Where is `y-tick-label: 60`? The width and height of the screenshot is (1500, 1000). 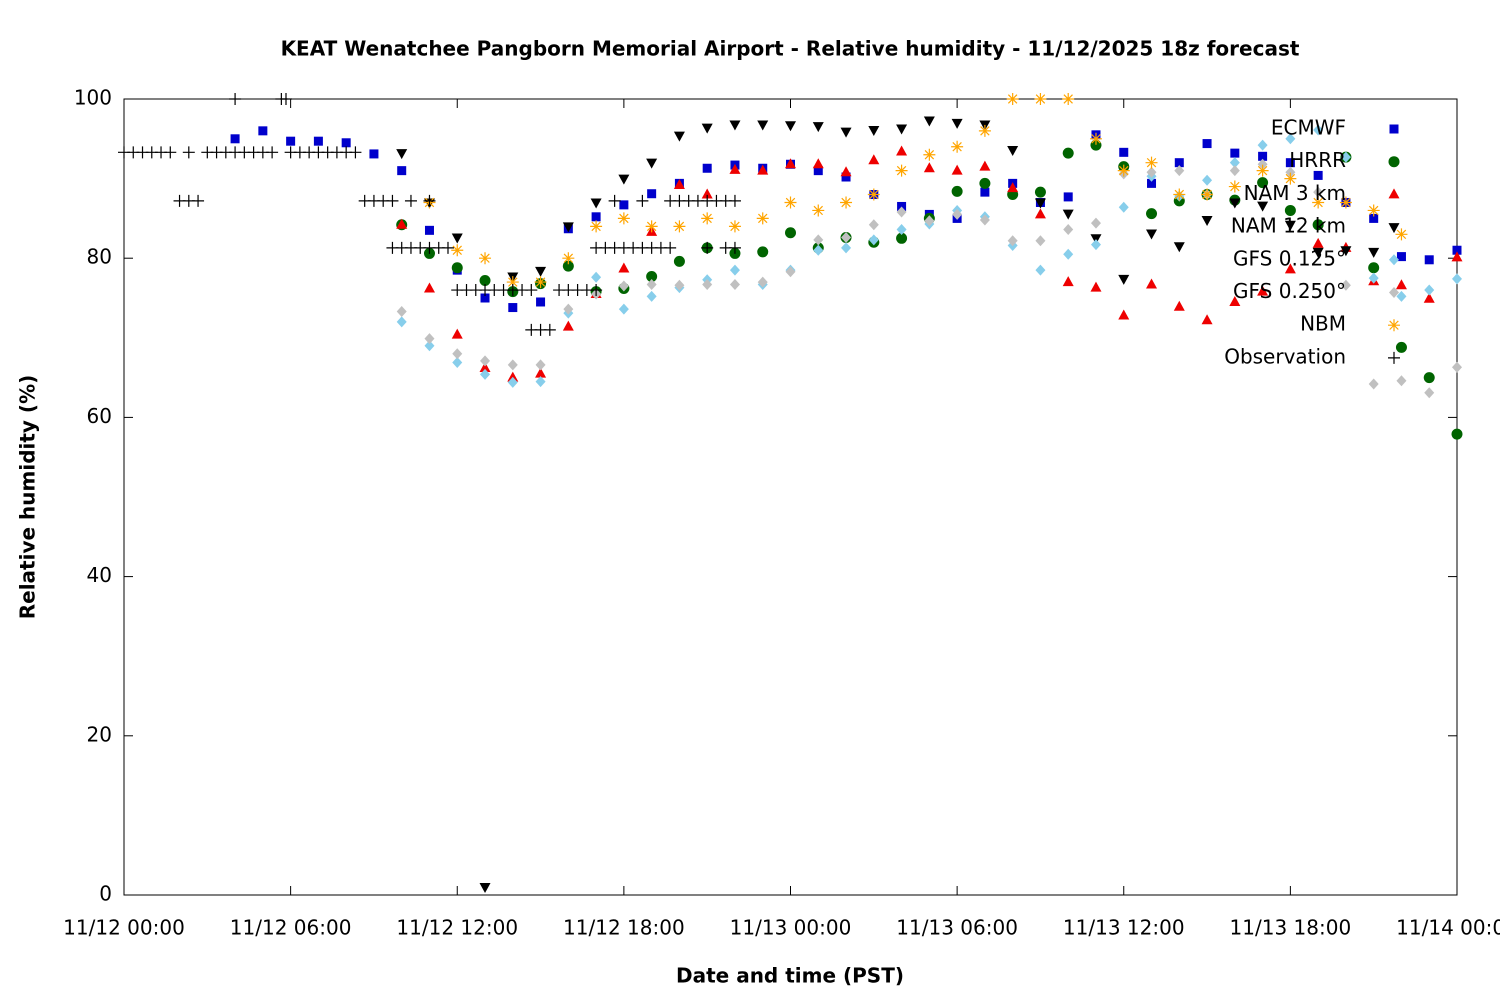 y-tick-label: 60 is located at coordinates (99, 416).